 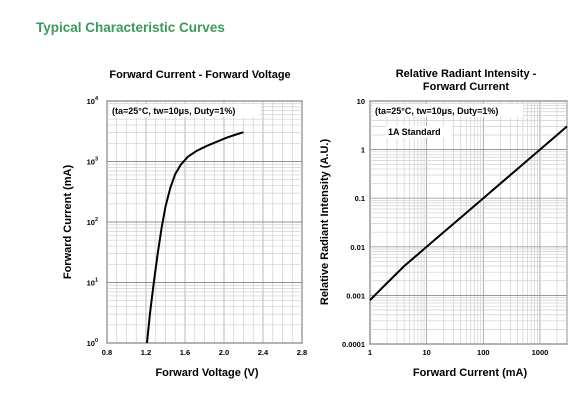 I want to click on x-tick-label: 2.8, so click(x=302, y=352).